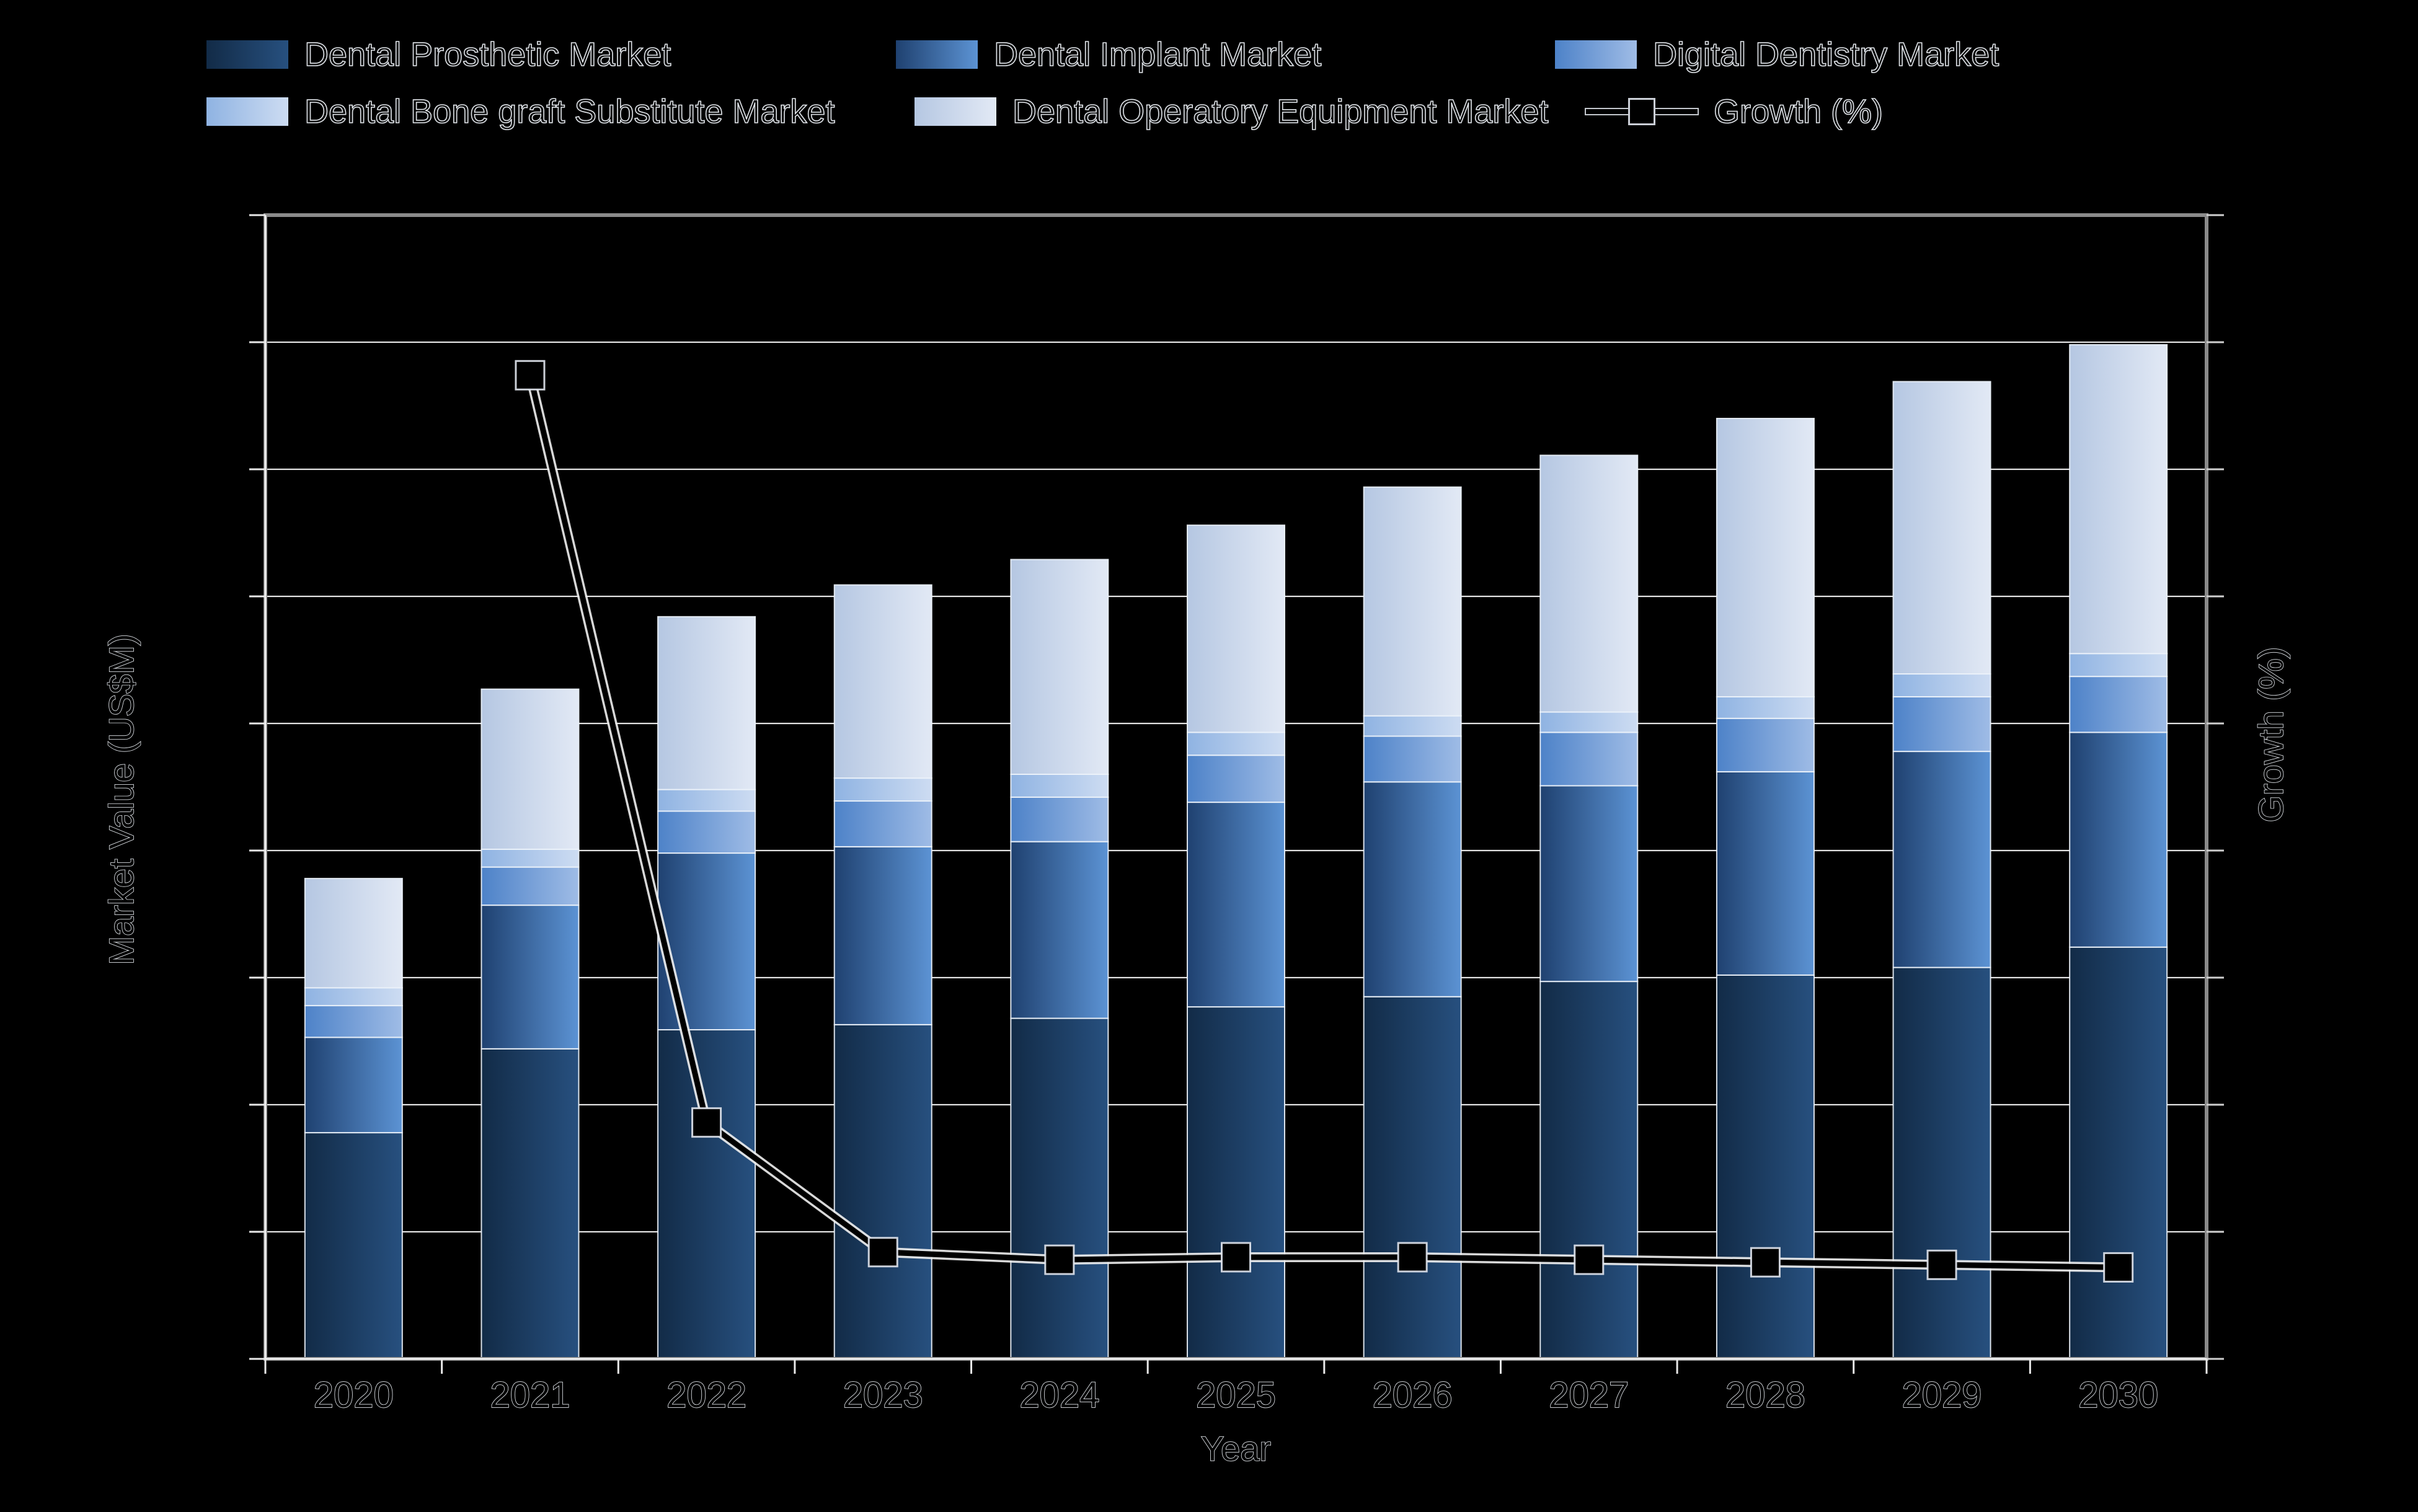  I want to click on bar-segment-2020-series3, so click(353, 997).